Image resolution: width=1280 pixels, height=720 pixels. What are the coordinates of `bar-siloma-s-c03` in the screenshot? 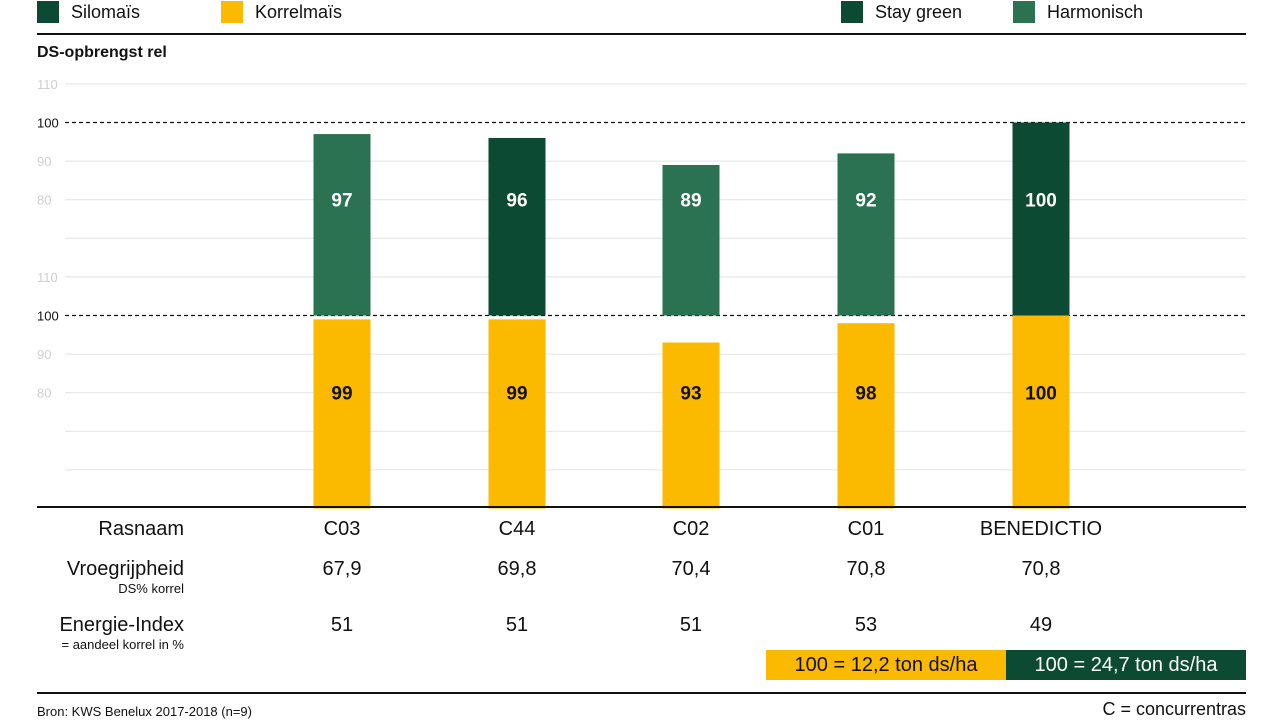 It's located at (342, 225).